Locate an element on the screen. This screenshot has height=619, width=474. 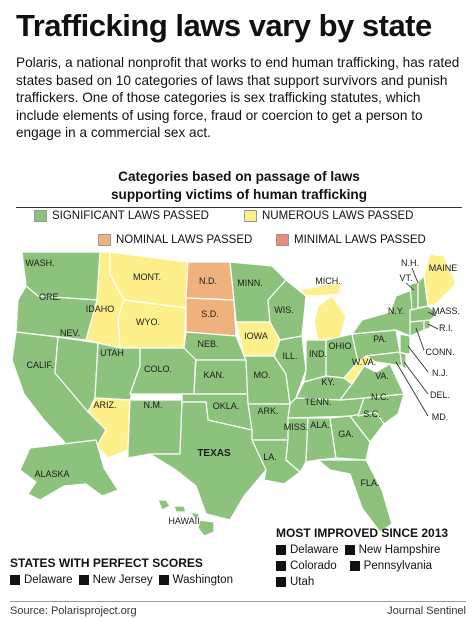
state-vt is located at coordinates (414, 296).